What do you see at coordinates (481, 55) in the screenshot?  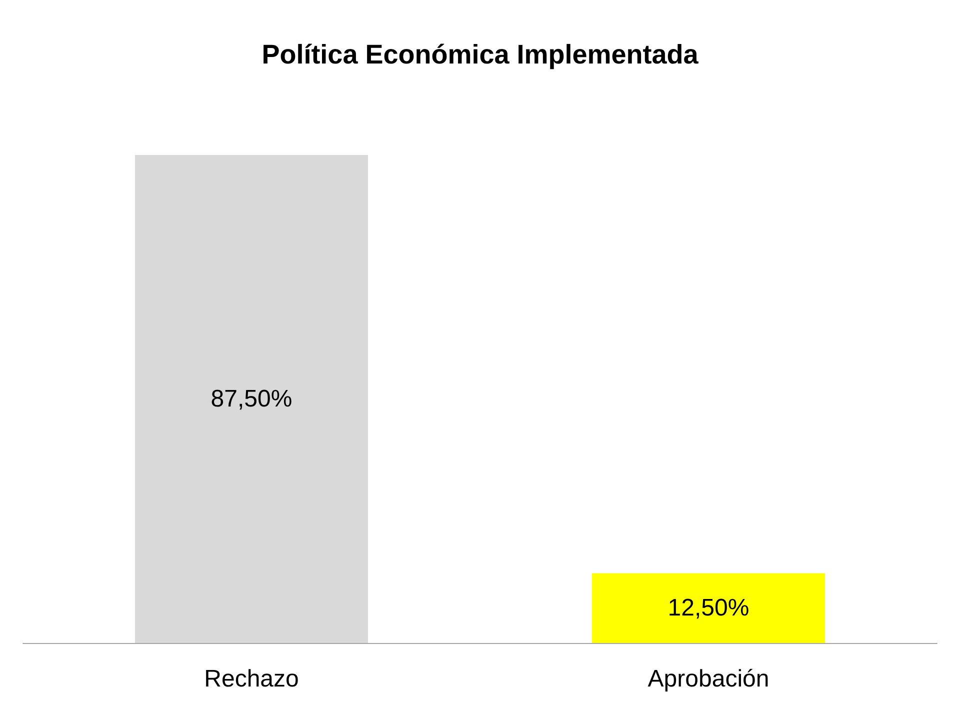 I see `chart-title: Política Económica Implementada` at bounding box center [481, 55].